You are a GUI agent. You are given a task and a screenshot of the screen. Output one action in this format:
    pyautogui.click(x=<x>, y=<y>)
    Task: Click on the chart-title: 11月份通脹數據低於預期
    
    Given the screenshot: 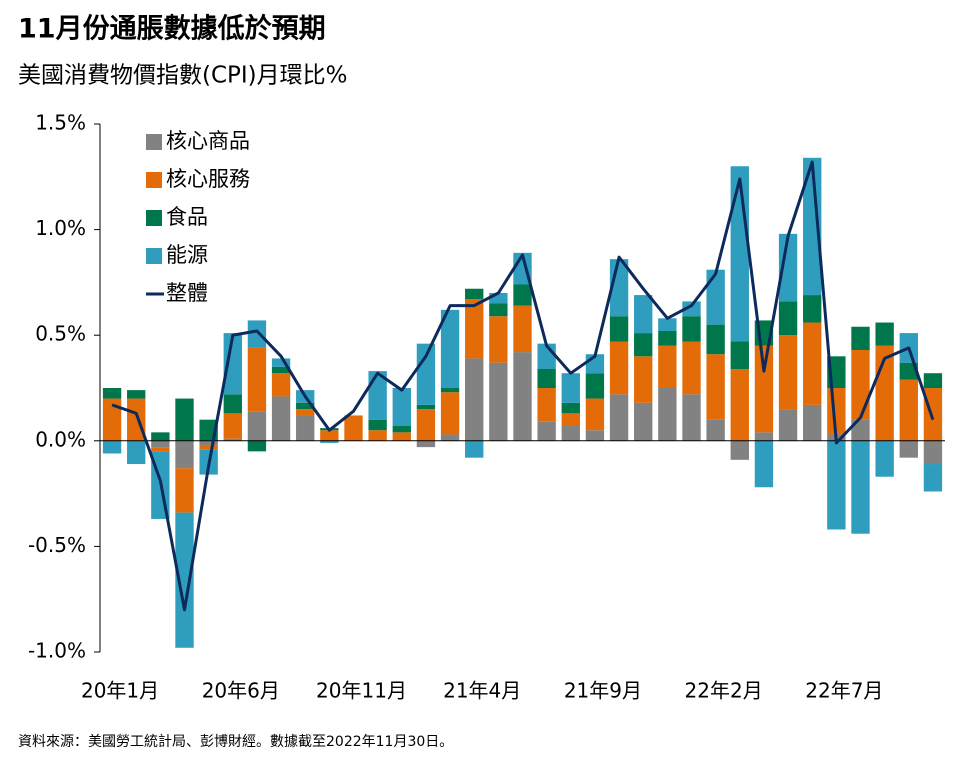 What is the action you would take?
    pyautogui.click(x=172, y=29)
    